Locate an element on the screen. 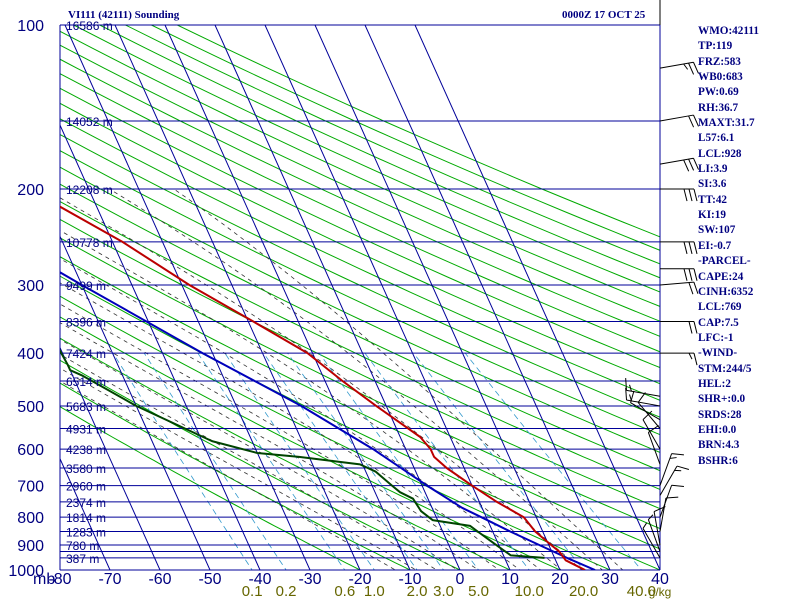  moist-adiabat-line is located at coordinates (228, 475).